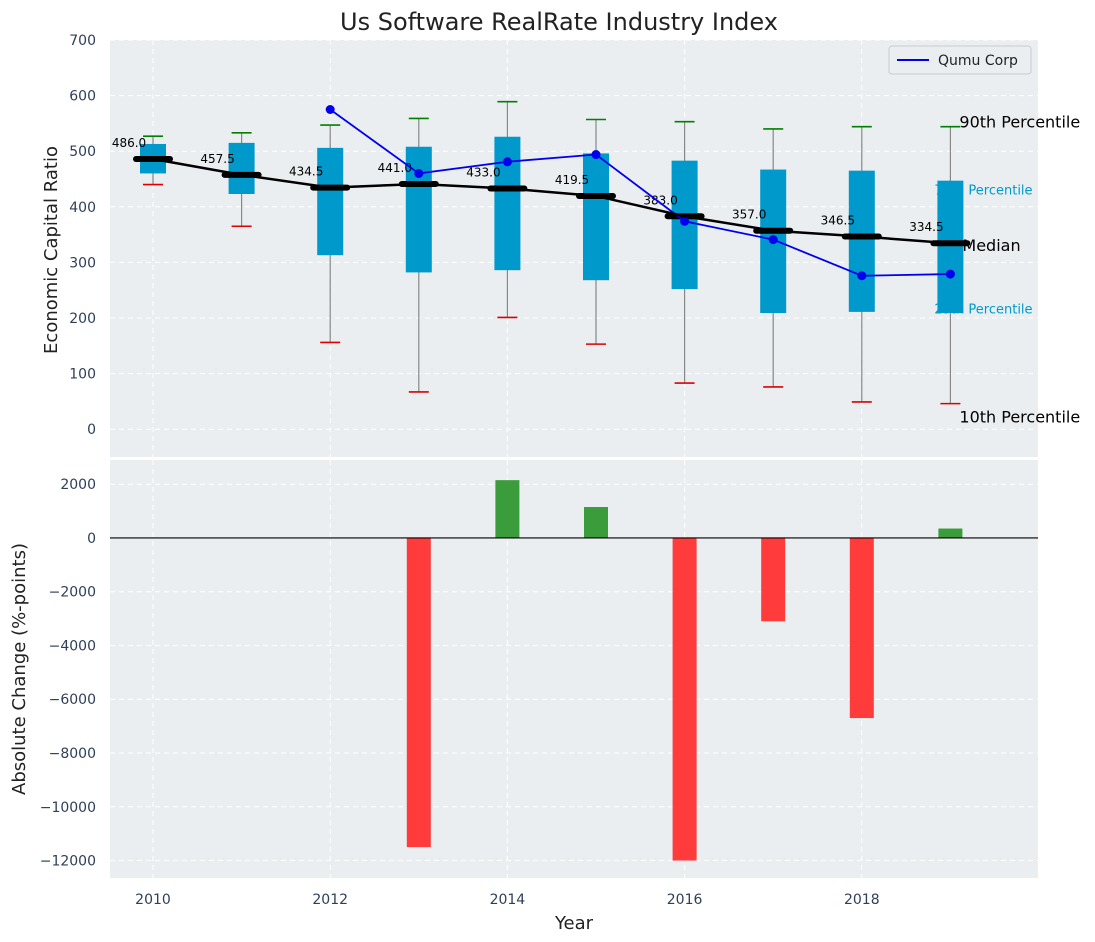  What do you see at coordinates (395, 168) in the screenshot?
I see `median-label: 441.0` at bounding box center [395, 168].